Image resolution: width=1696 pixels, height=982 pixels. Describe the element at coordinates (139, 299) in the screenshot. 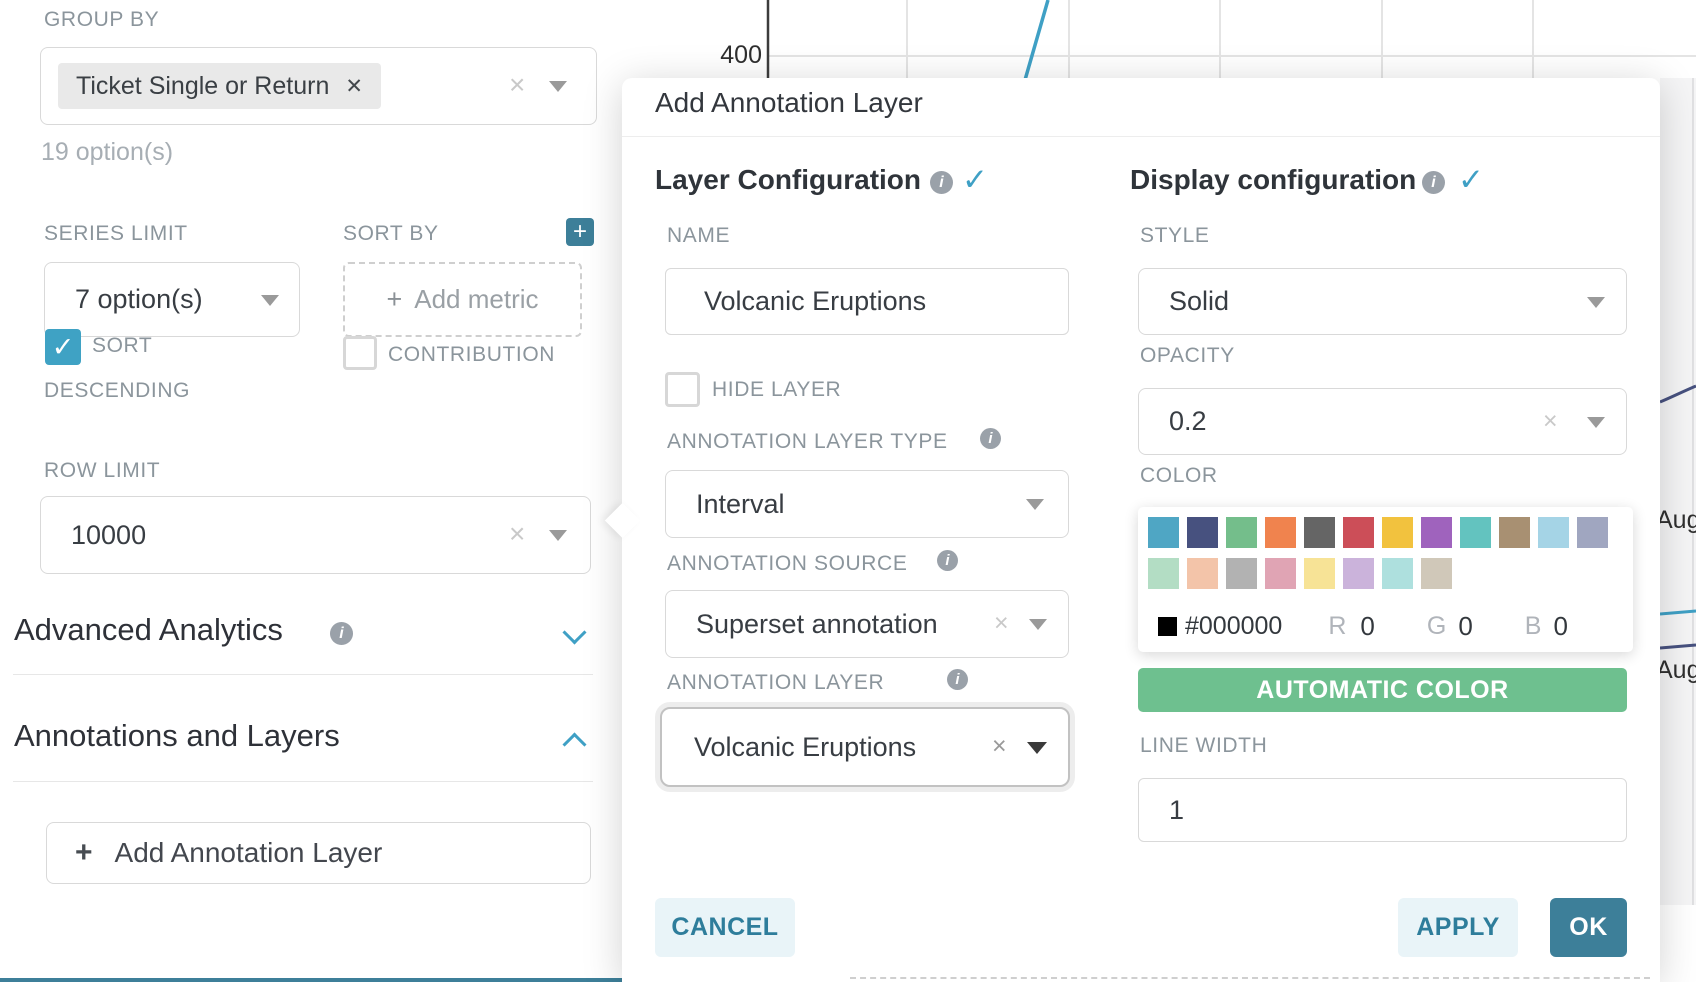

I see `series-limit-value: 7 option(s)` at that location.